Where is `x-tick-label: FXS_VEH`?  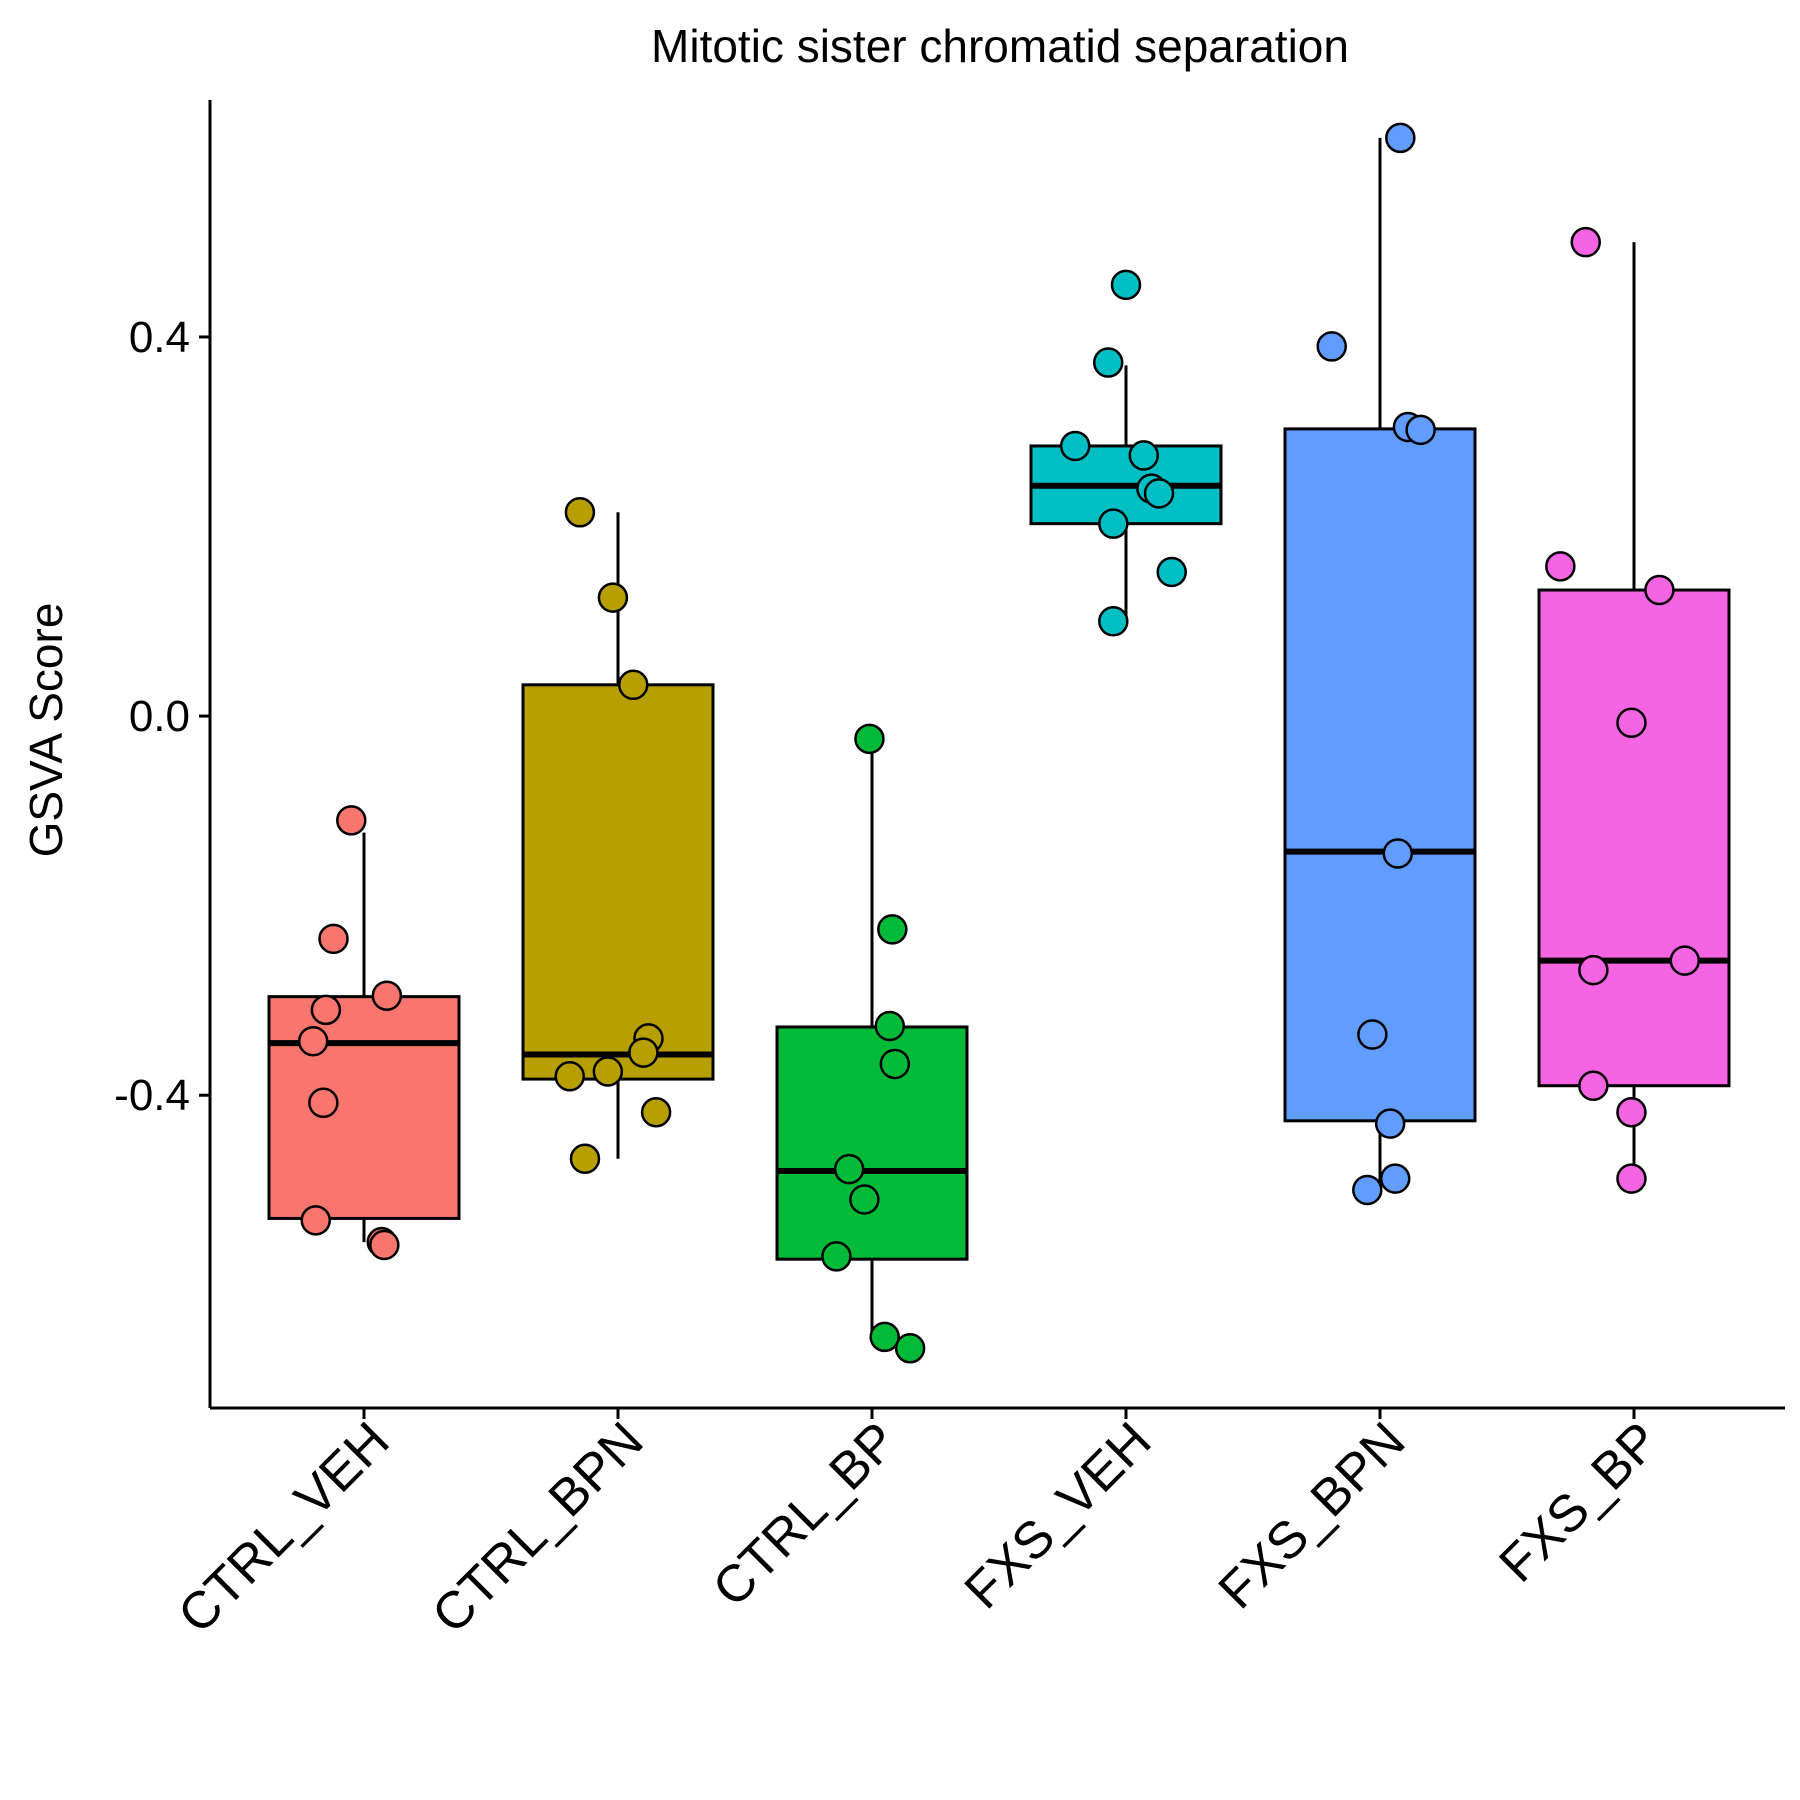 x-tick-label: FXS_VEH is located at coordinates (1058, 1515).